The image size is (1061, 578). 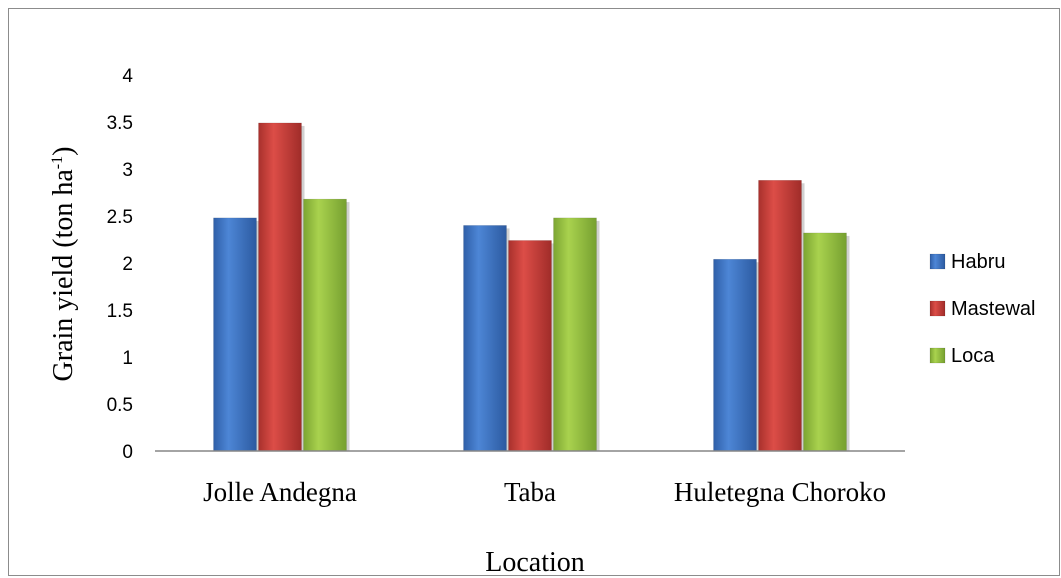 What do you see at coordinates (530, 492) in the screenshot?
I see `x-category-label: Taba` at bounding box center [530, 492].